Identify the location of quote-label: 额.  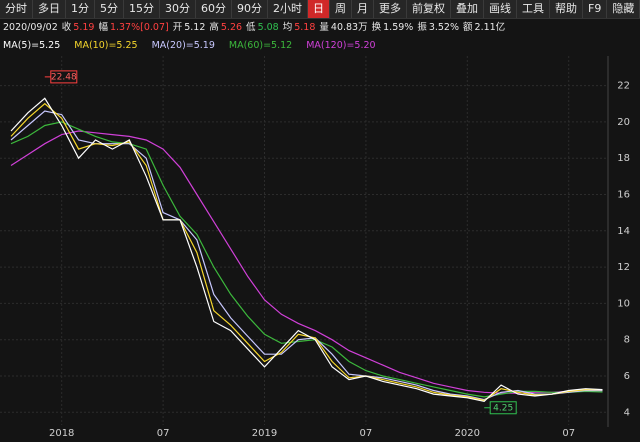
(468, 27).